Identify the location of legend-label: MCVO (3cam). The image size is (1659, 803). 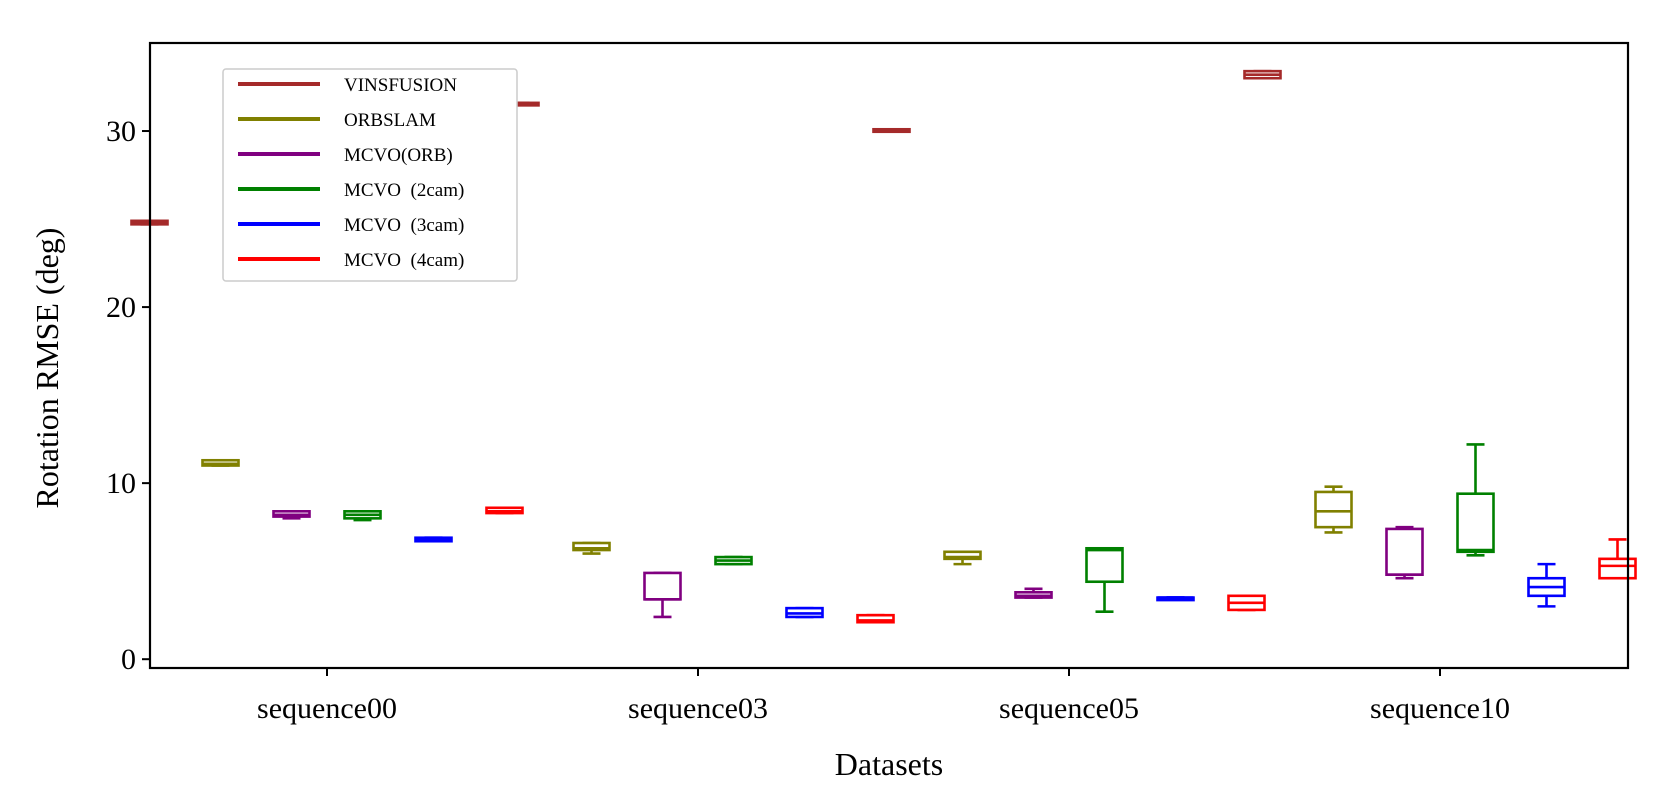
(404, 225).